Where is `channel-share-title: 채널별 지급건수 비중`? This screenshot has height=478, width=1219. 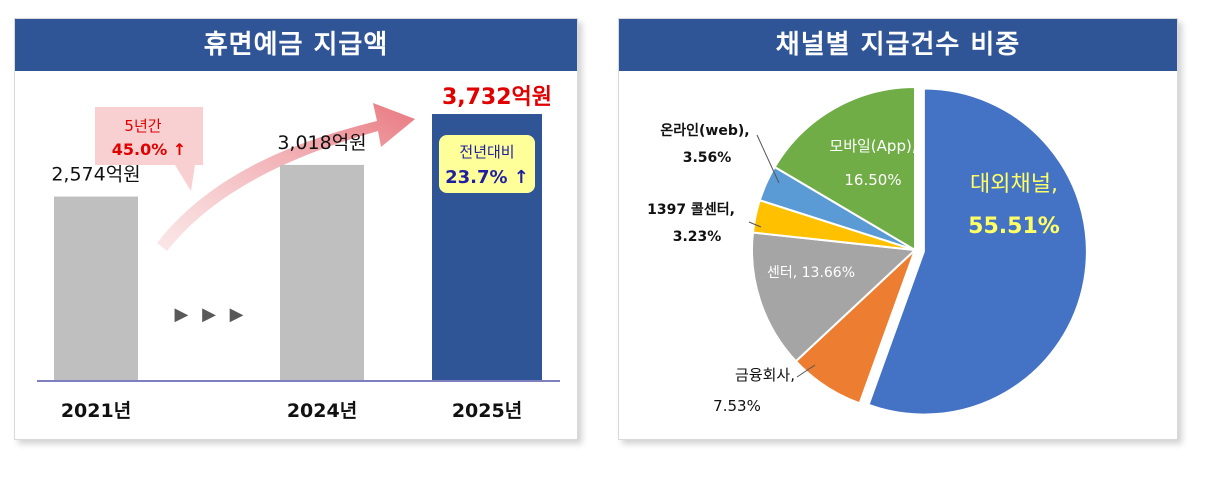
channel-share-title: 채널별 지급건수 비중 is located at coordinates (898, 45).